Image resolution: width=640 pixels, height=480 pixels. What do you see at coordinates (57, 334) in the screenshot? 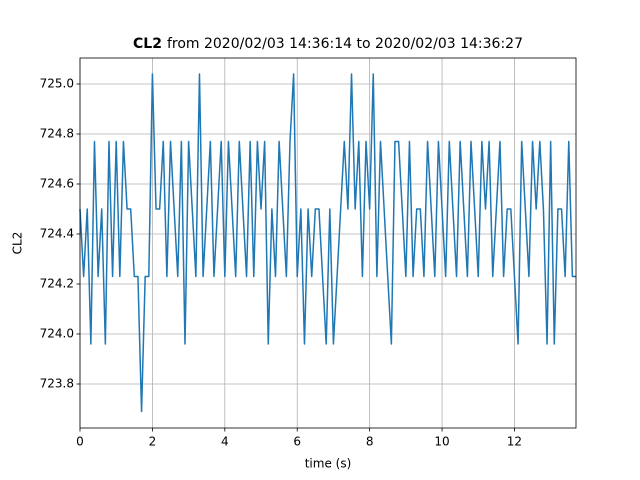
I see `y-tick-label: 724.0` at bounding box center [57, 334].